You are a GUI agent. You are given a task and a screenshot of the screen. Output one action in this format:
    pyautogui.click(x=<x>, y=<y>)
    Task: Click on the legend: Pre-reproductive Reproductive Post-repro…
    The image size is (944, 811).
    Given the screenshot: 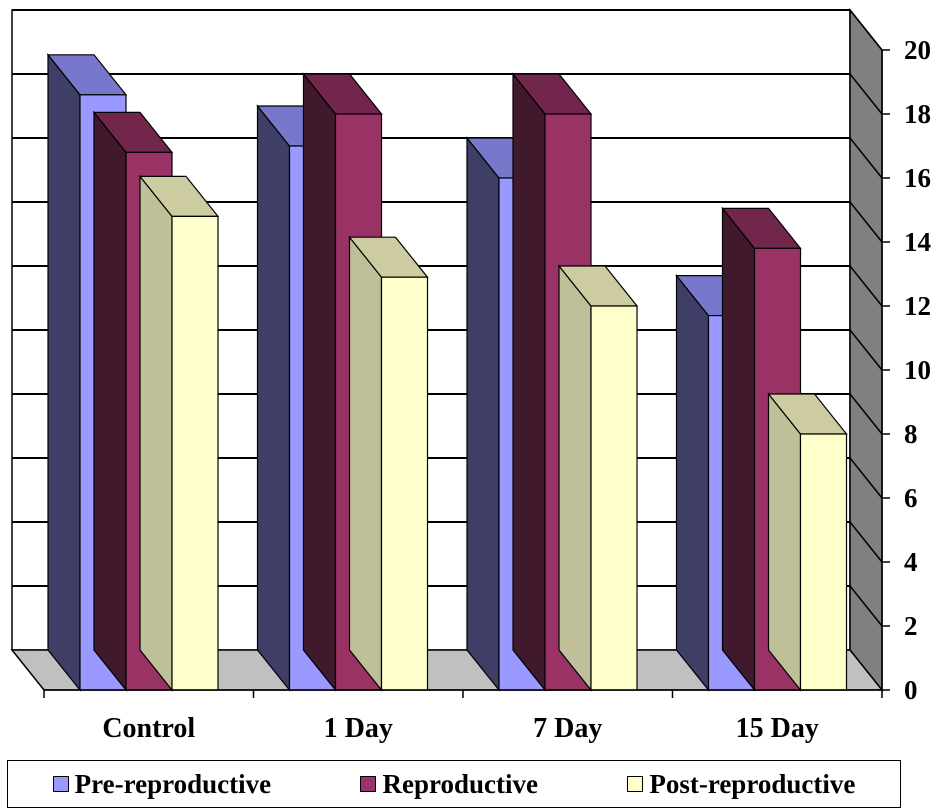 What is the action you would take?
    pyautogui.click(x=454, y=784)
    